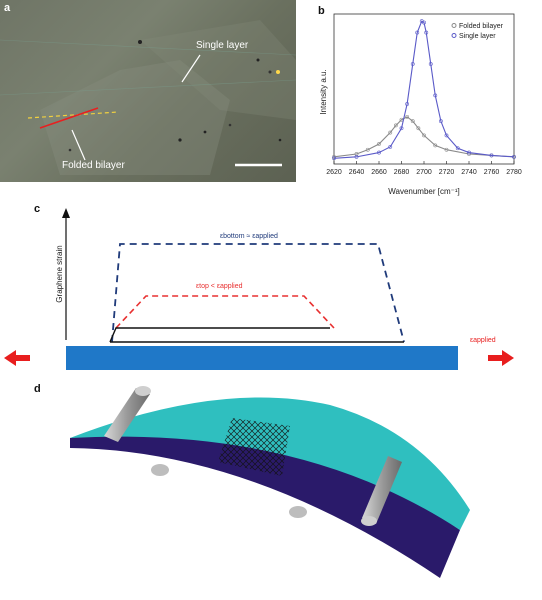  What do you see at coordinates (262, 358) in the screenshot?
I see `substrate-bar` at bounding box center [262, 358].